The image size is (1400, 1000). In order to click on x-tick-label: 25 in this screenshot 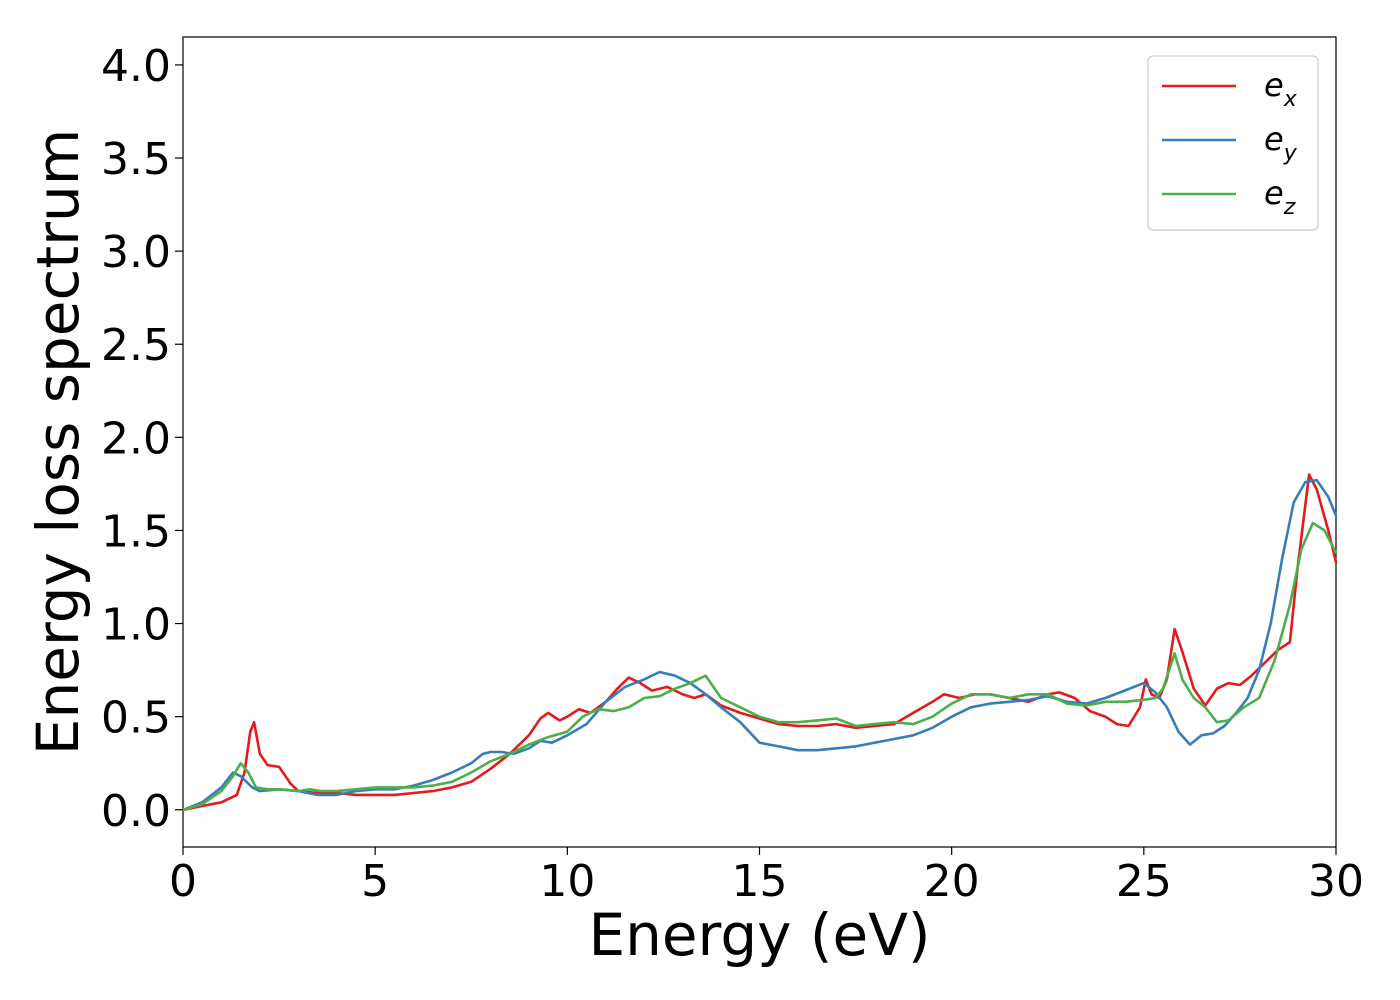, I will do `click(1144, 881)`.